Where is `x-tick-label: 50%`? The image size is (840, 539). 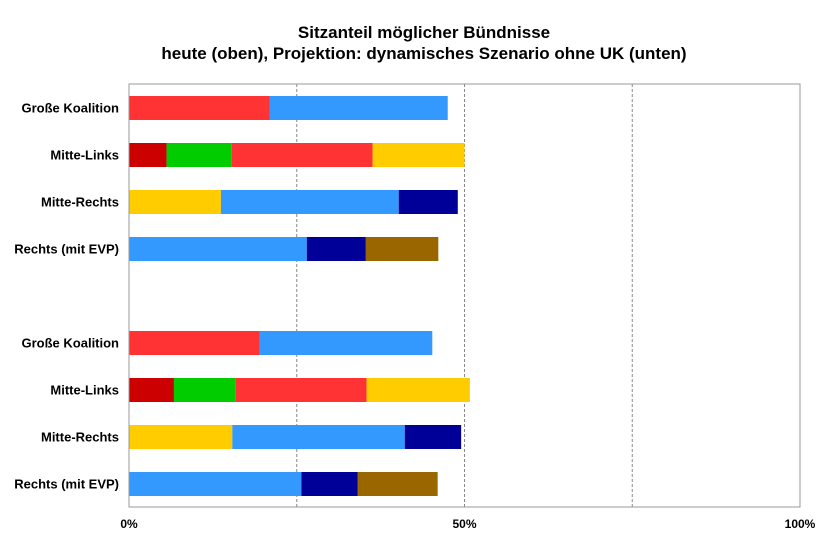
x-tick-label: 50% is located at coordinates (464, 524).